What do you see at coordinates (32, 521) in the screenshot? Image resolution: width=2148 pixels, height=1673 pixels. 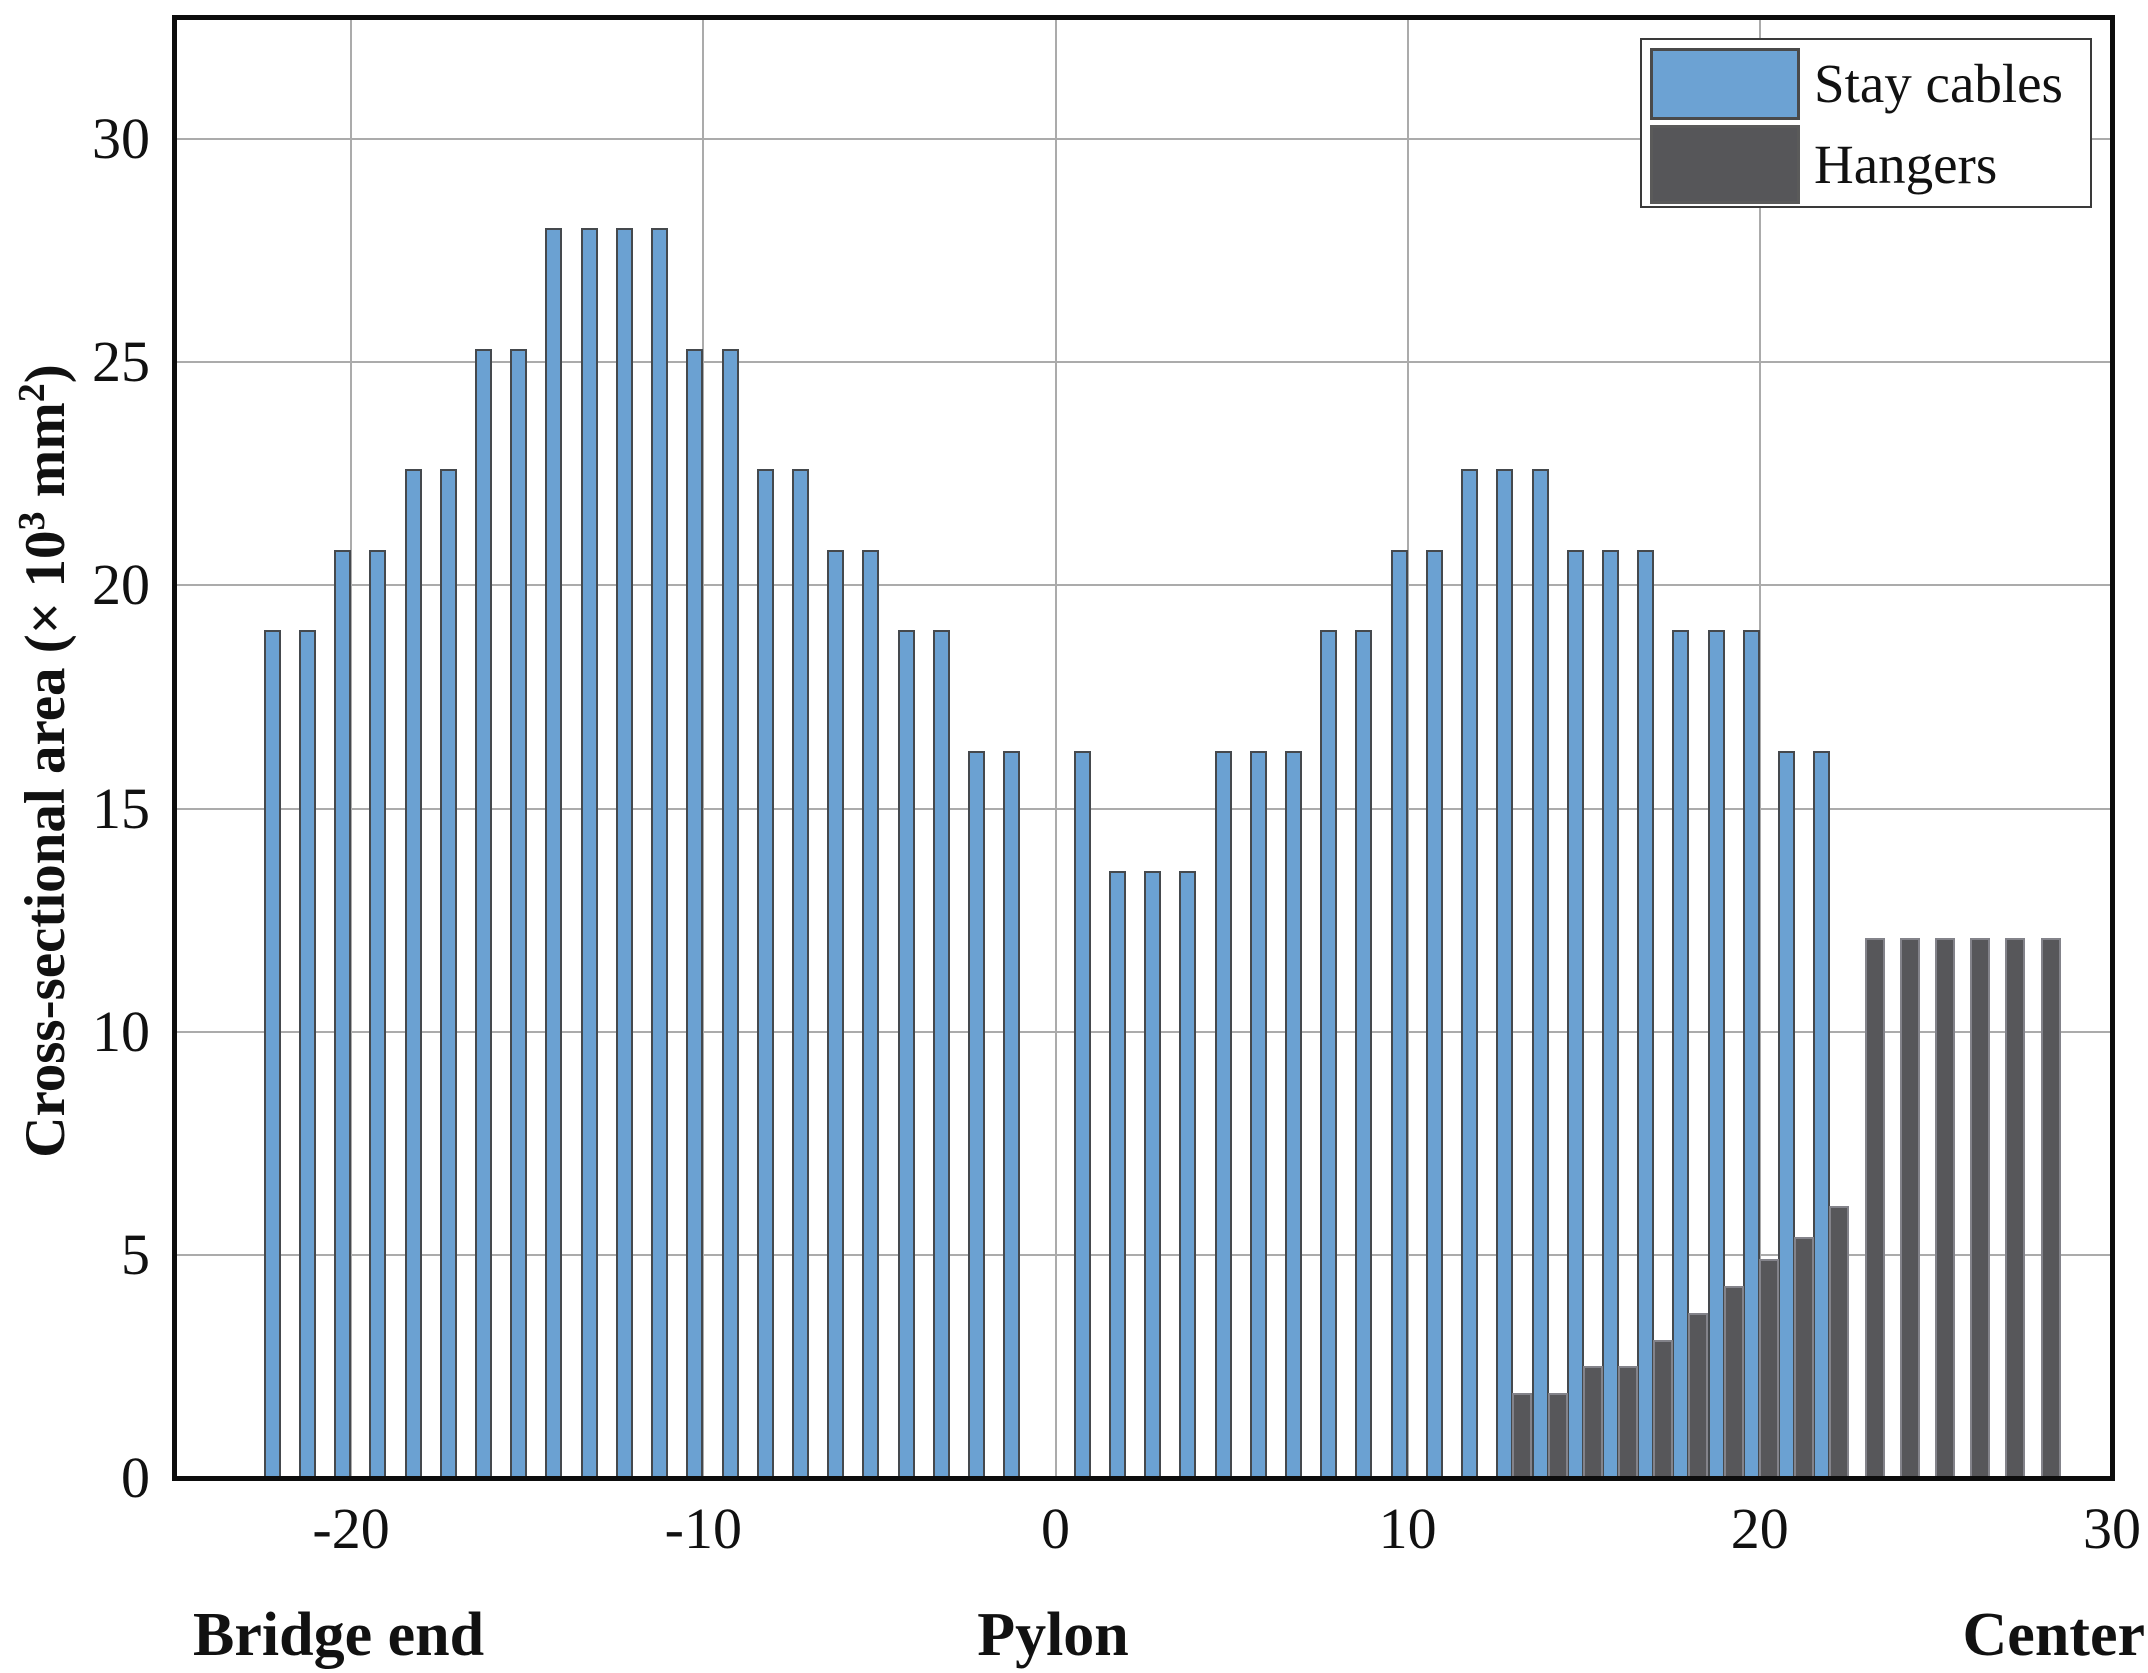 I see `y-axis-label-sup-3: 3` at bounding box center [32, 521].